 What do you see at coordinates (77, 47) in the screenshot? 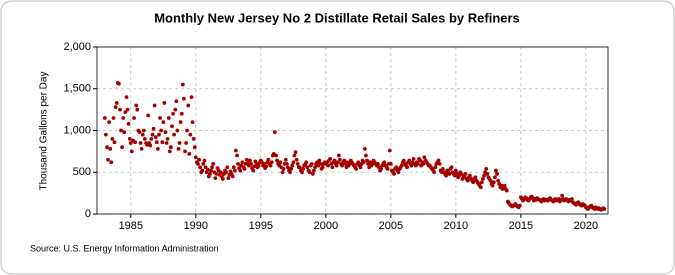
I see `y-tick-label: 2,000` at bounding box center [77, 47].